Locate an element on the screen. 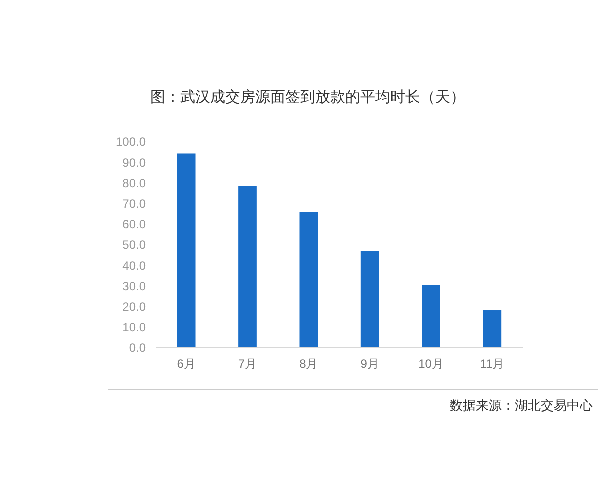  x-tick-label: 7月 is located at coordinates (248, 364).